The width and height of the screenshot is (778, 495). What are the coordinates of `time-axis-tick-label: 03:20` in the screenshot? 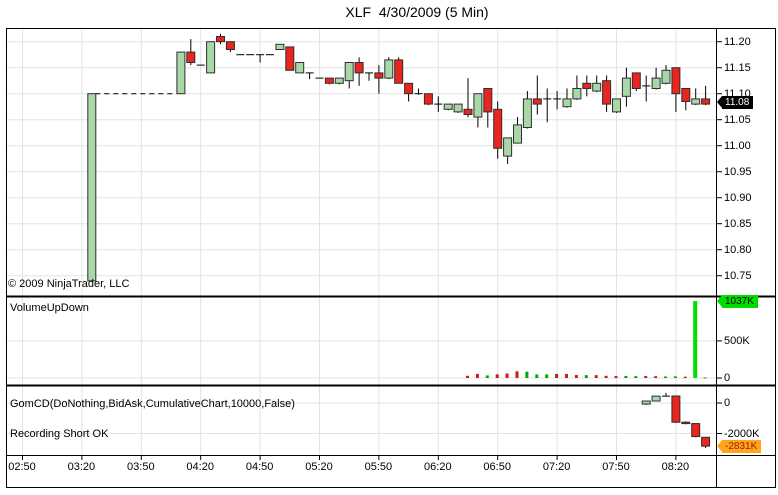 It's located at (81, 467).